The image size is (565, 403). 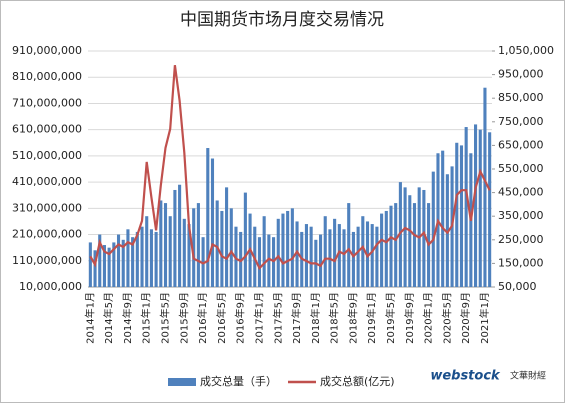 I want to click on x-tick-label: 2018年1月, so click(x=315, y=318).